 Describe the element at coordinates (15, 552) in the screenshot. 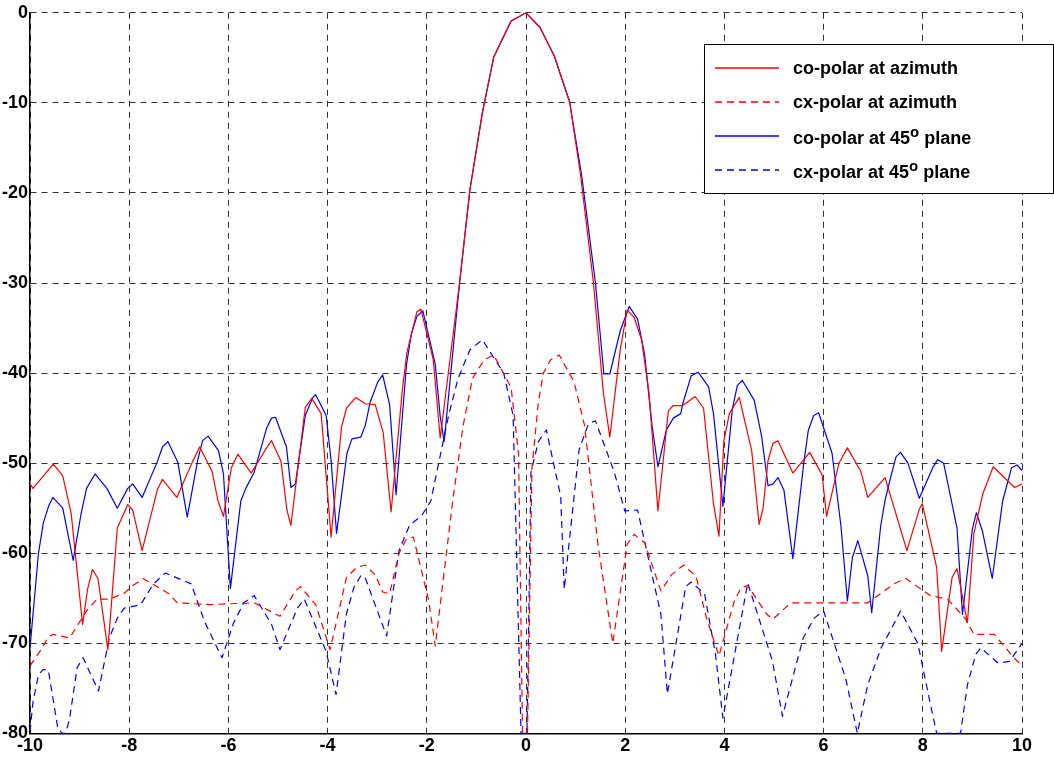

I see `y-tick-label: -60` at that location.